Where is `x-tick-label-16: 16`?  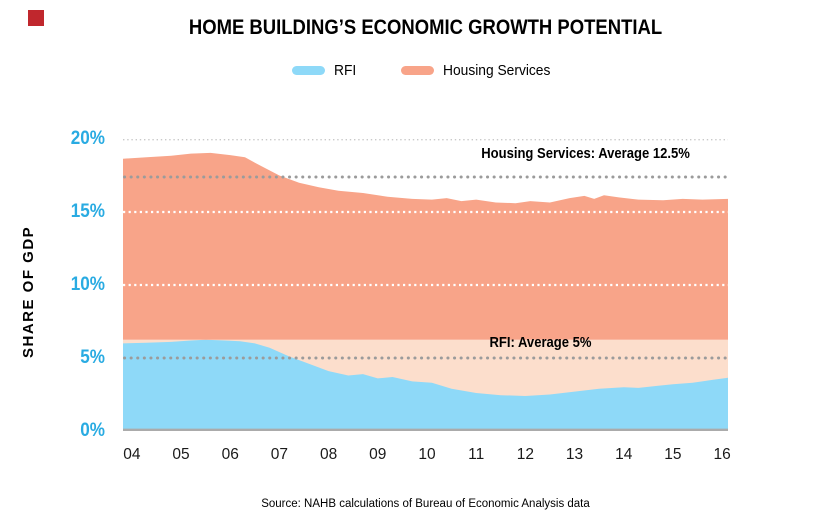 x-tick-label-16: 16 is located at coordinates (722, 454).